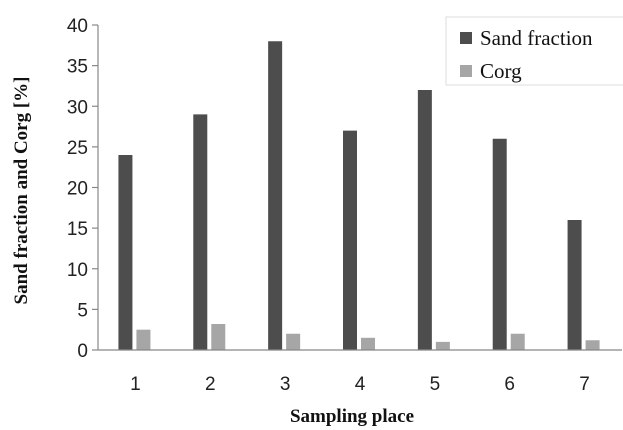 This screenshot has height=430, width=623. What do you see at coordinates (135, 384) in the screenshot?
I see `x-tick-label: 1` at bounding box center [135, 384].